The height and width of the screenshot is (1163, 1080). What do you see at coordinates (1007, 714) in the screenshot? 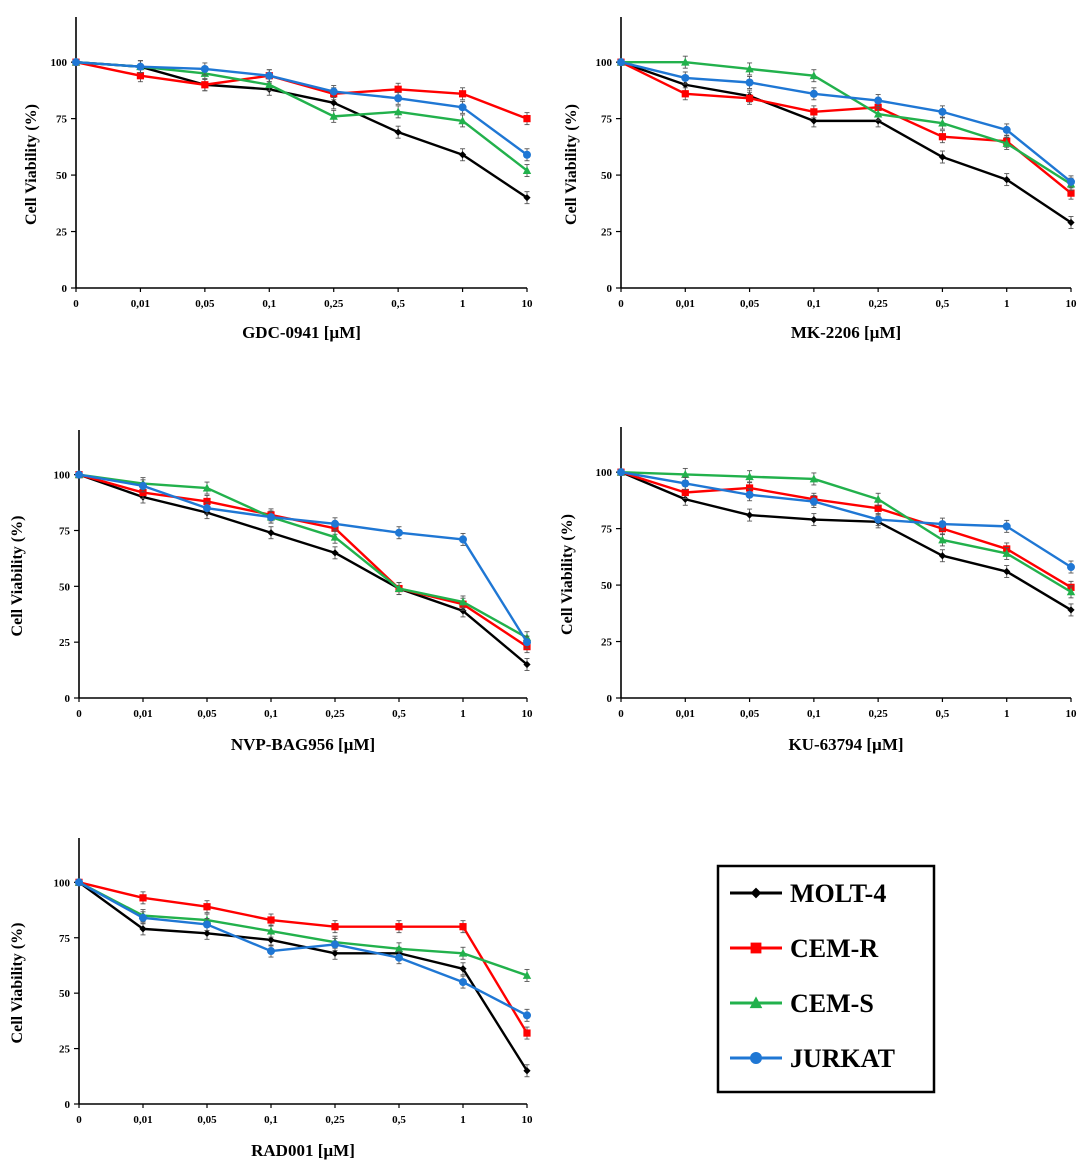
I see `x-tick-label: 1` at bounding box center [1007, 714].